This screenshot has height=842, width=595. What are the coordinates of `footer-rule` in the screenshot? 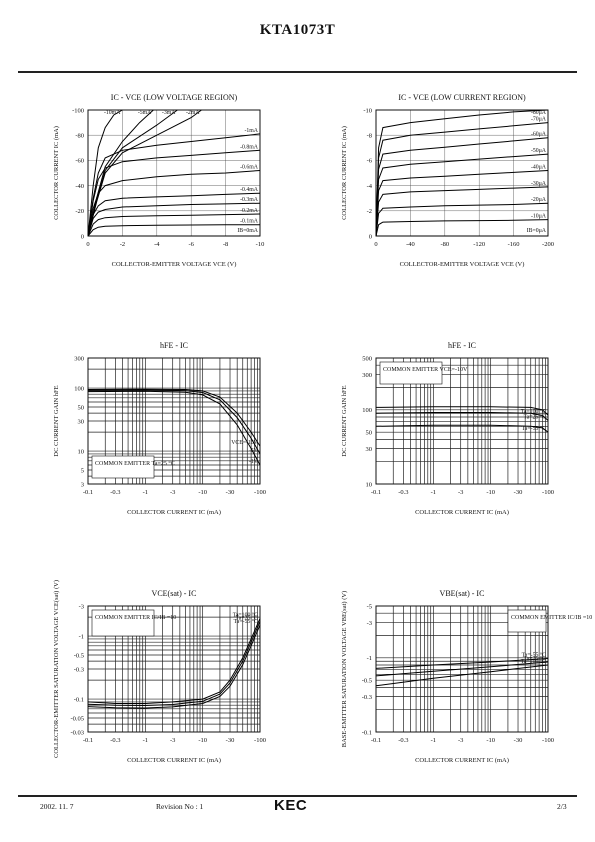 It's located at (297, 796).